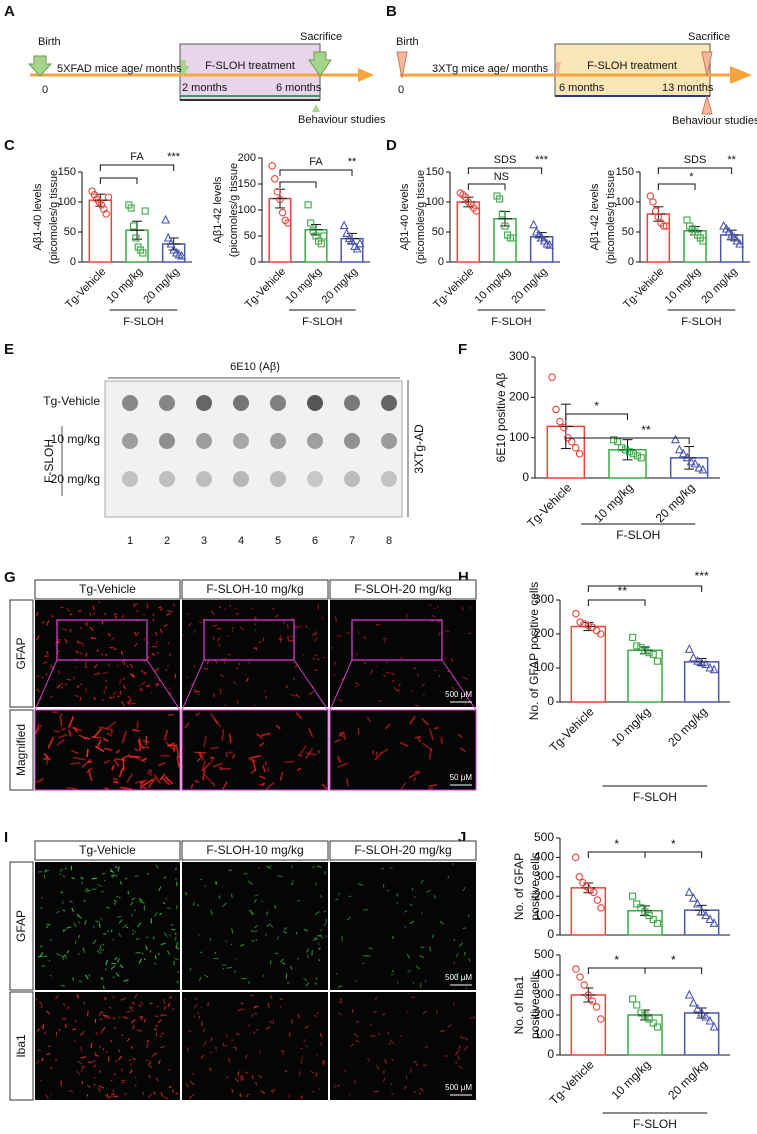  Describe the element at coordinates (130, 403) in the screenshot. I see `blot-spot` at that location.